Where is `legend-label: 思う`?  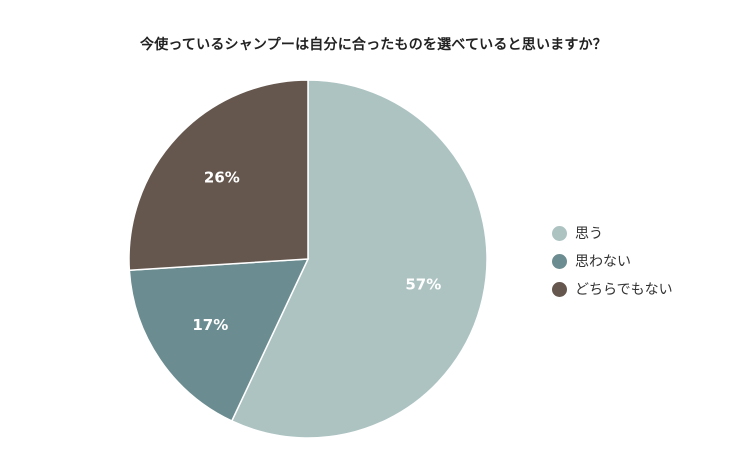 legend-label: 思う is located at coordinates (589, 234).